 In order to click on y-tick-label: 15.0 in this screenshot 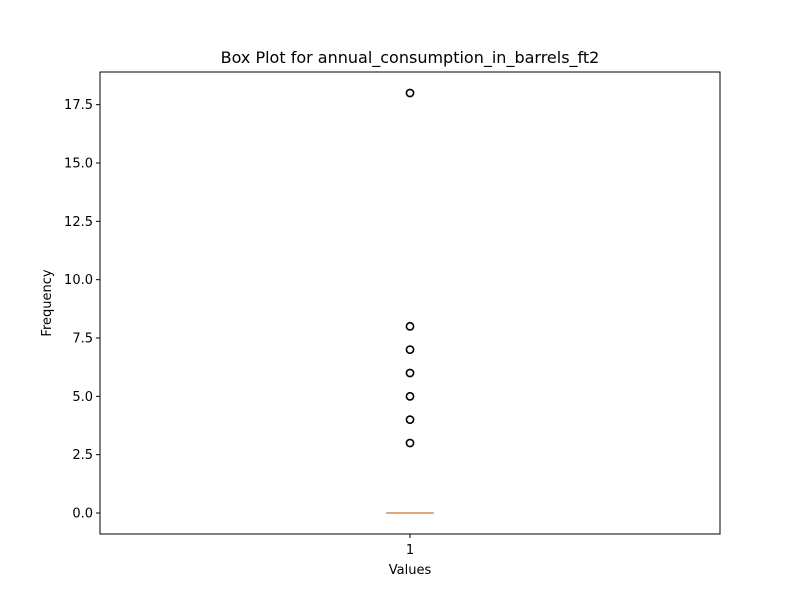, I will do `click(78, 164)`.